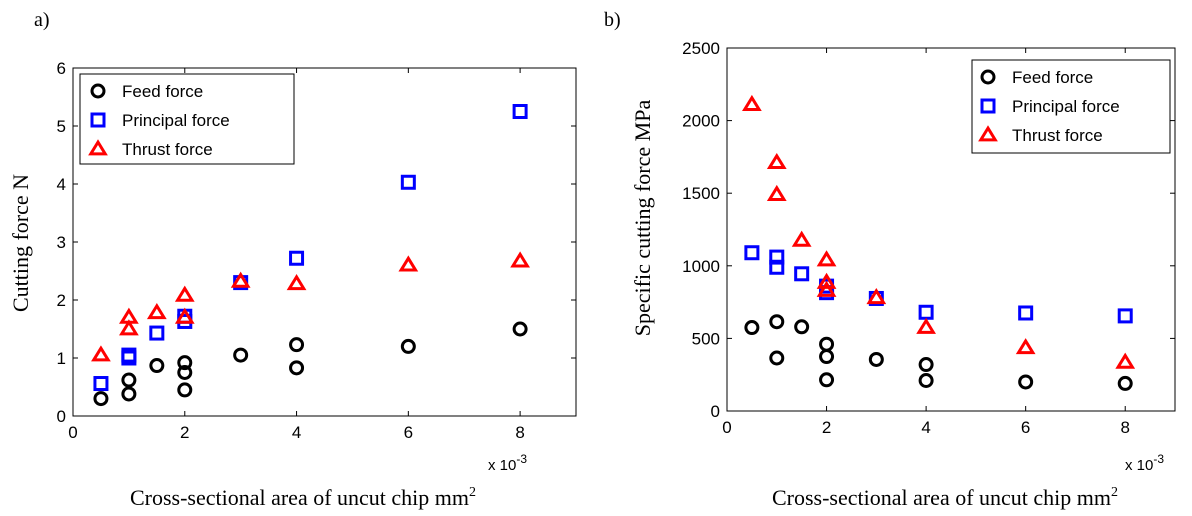  I want to click on x-multiplier-exp-b: -3, so click(1158, 459).